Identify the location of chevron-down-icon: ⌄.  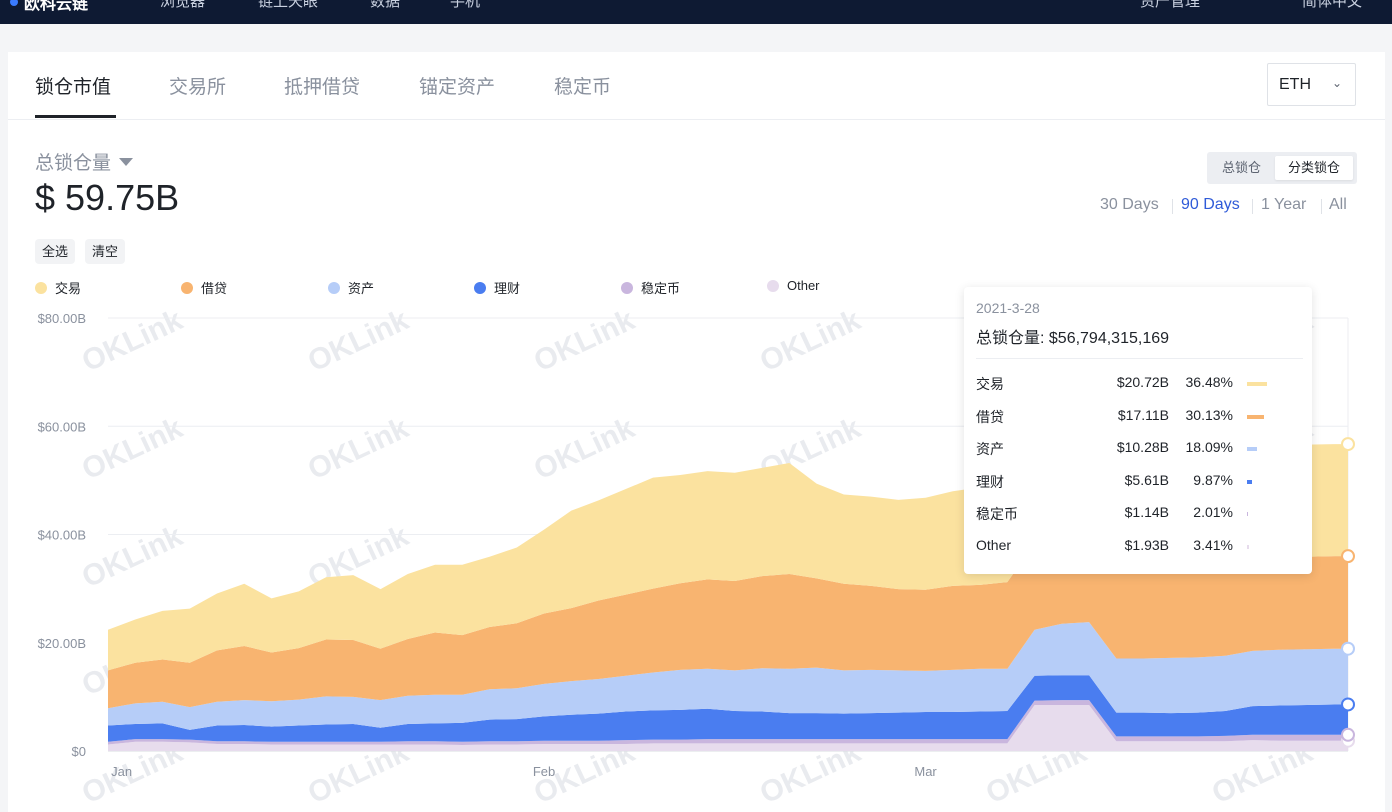
(1337, 83).